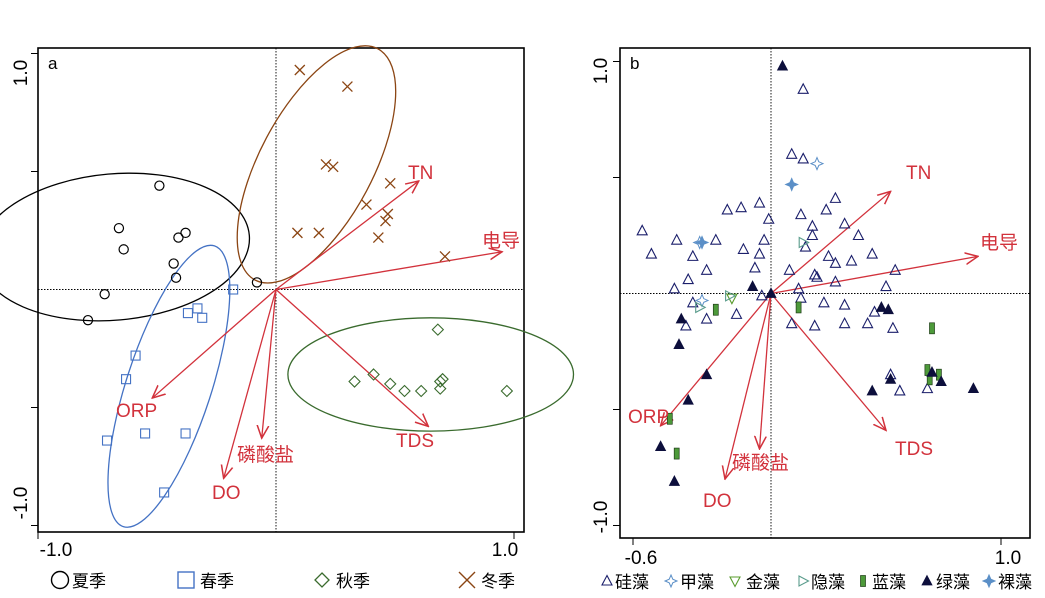 Image resolution: width=1045 pixels, height=598 pixels. What do you see at coordinates (53, 63) in the screenshot?
I see `panel-a-label: a` at bounding box center [53, 63].